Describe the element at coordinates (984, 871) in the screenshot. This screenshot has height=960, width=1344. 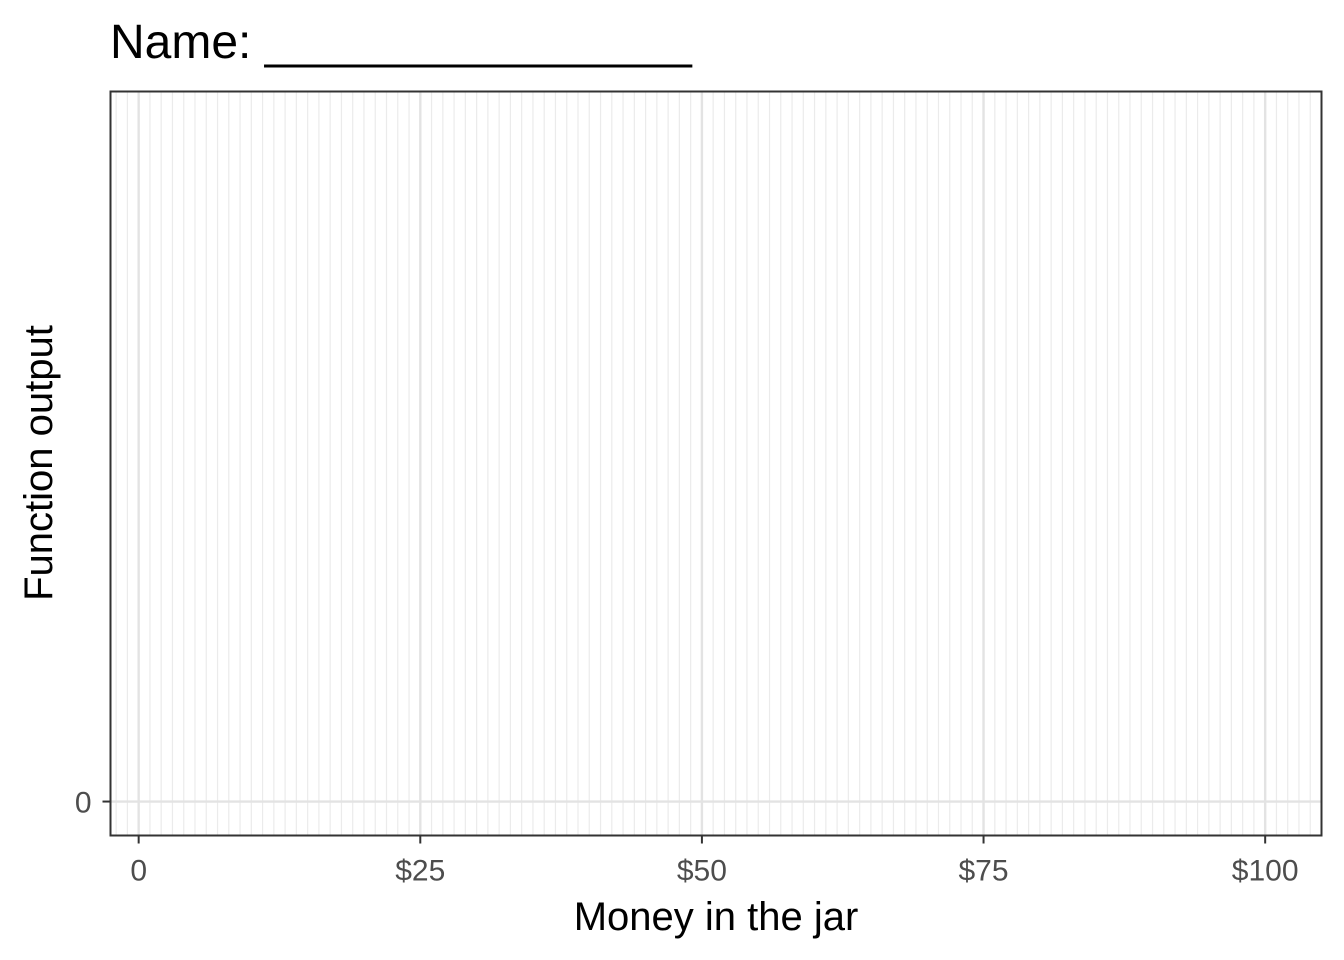
I see `x-tick-label: $75` at that location.